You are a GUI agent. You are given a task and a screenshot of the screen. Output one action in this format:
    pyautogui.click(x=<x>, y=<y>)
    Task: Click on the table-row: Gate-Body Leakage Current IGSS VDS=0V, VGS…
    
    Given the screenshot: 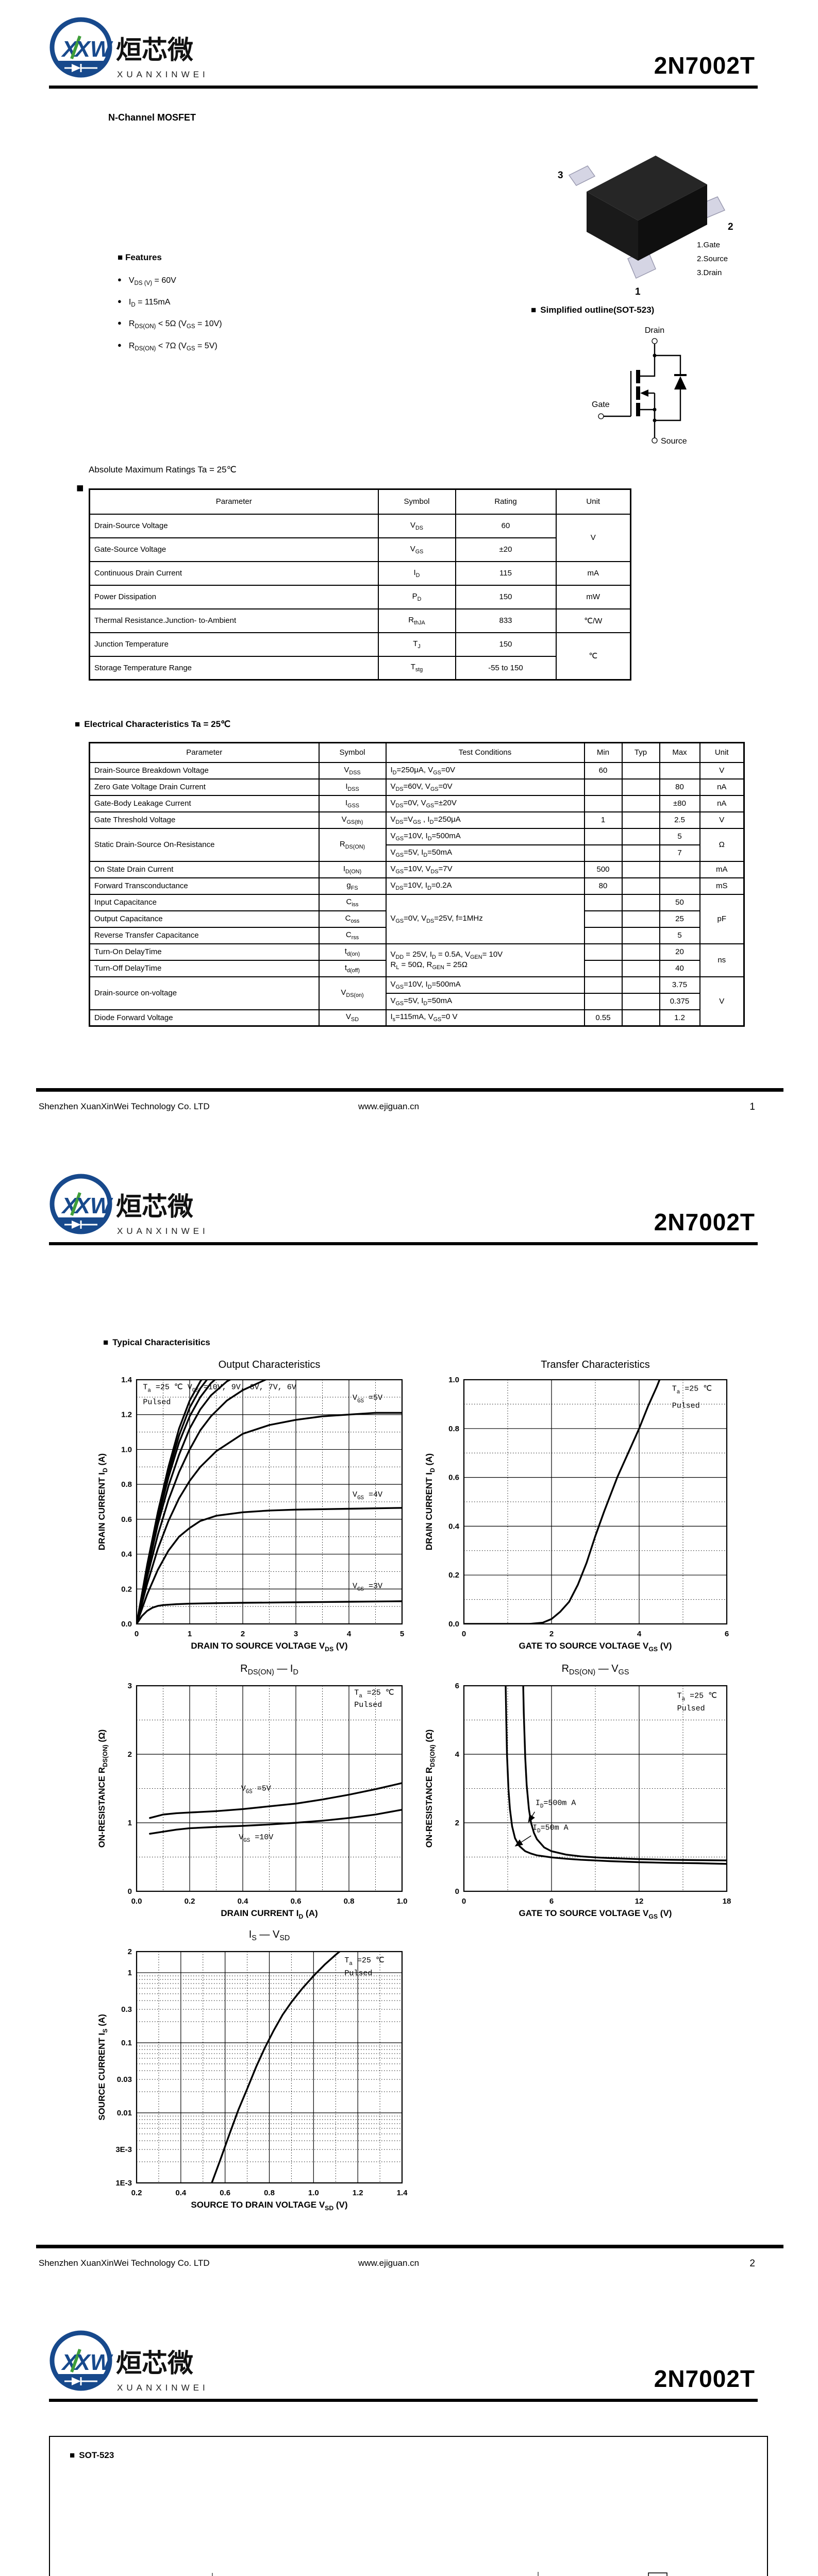 What is the action you would take?
    pyautogui.click(x=417, y=803)
    